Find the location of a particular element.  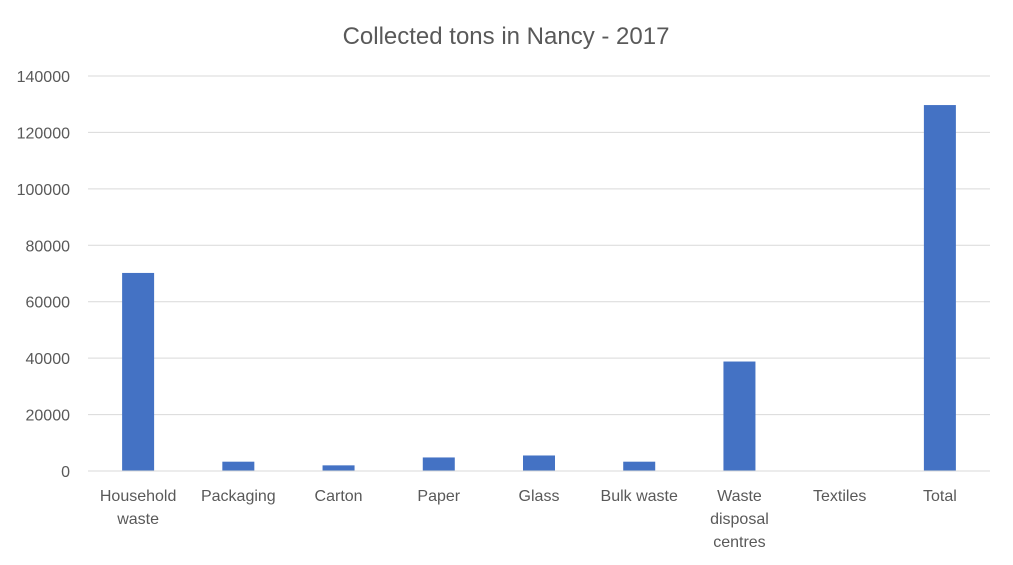

x-category-label: Household is located at coordinates (138, 496).